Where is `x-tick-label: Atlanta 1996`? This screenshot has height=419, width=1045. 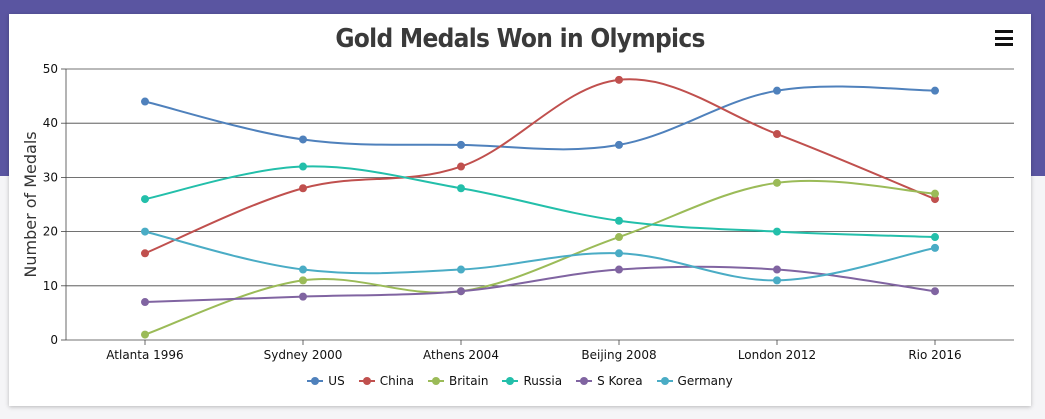
x-tick-label: Atlanta 1996 is located at coordinates (144, 355).